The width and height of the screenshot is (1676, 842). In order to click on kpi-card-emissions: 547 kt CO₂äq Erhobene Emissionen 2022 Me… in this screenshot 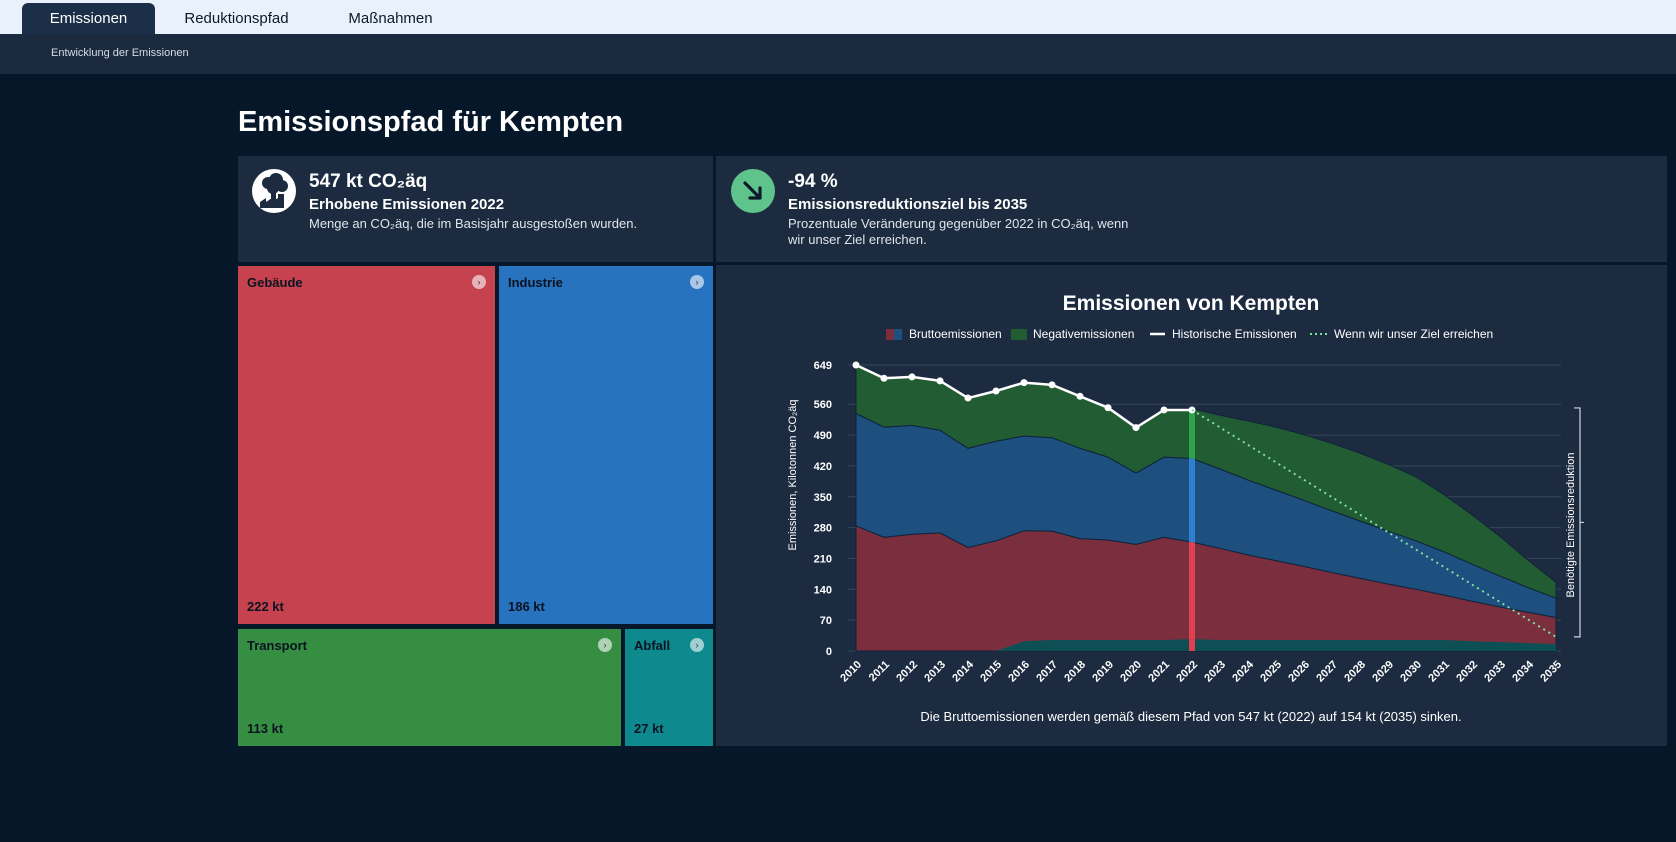, I will do `click(475, 209)`.